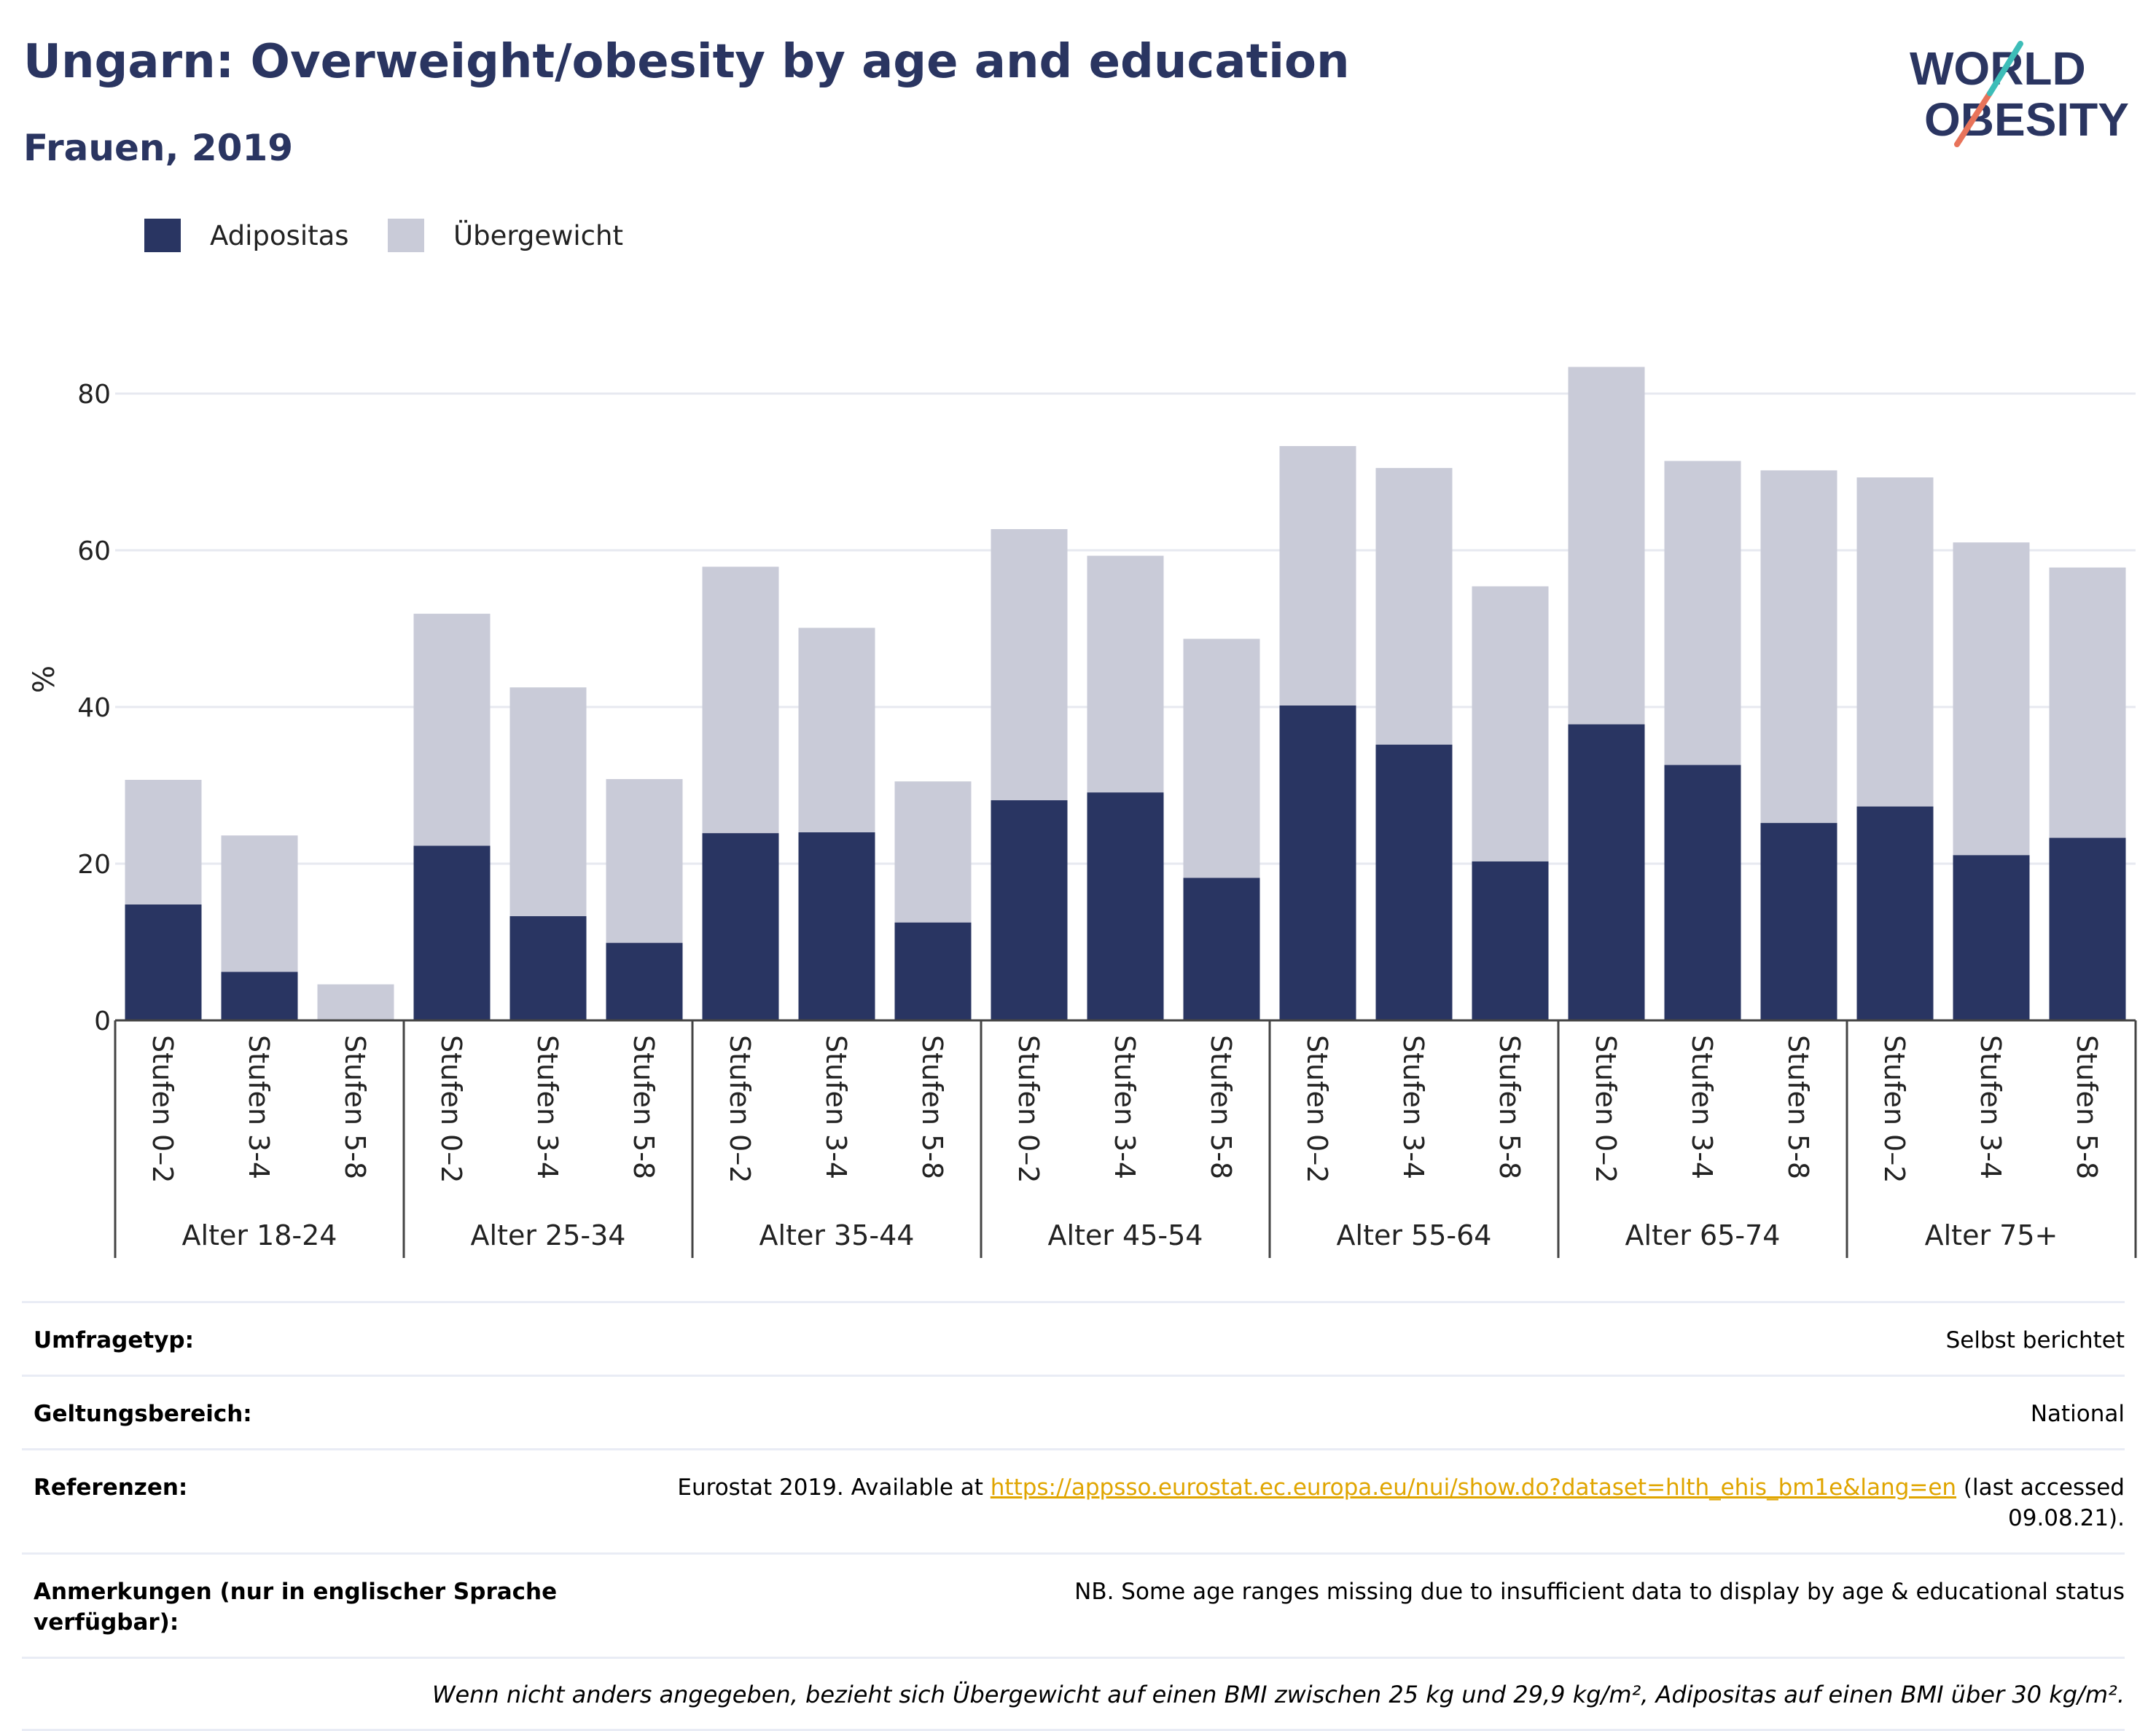  What do you see at coordinates (1992, 1235) in the screenshot?
I see `group-label: Alter 75+` at bounding box center [1992, 1235].